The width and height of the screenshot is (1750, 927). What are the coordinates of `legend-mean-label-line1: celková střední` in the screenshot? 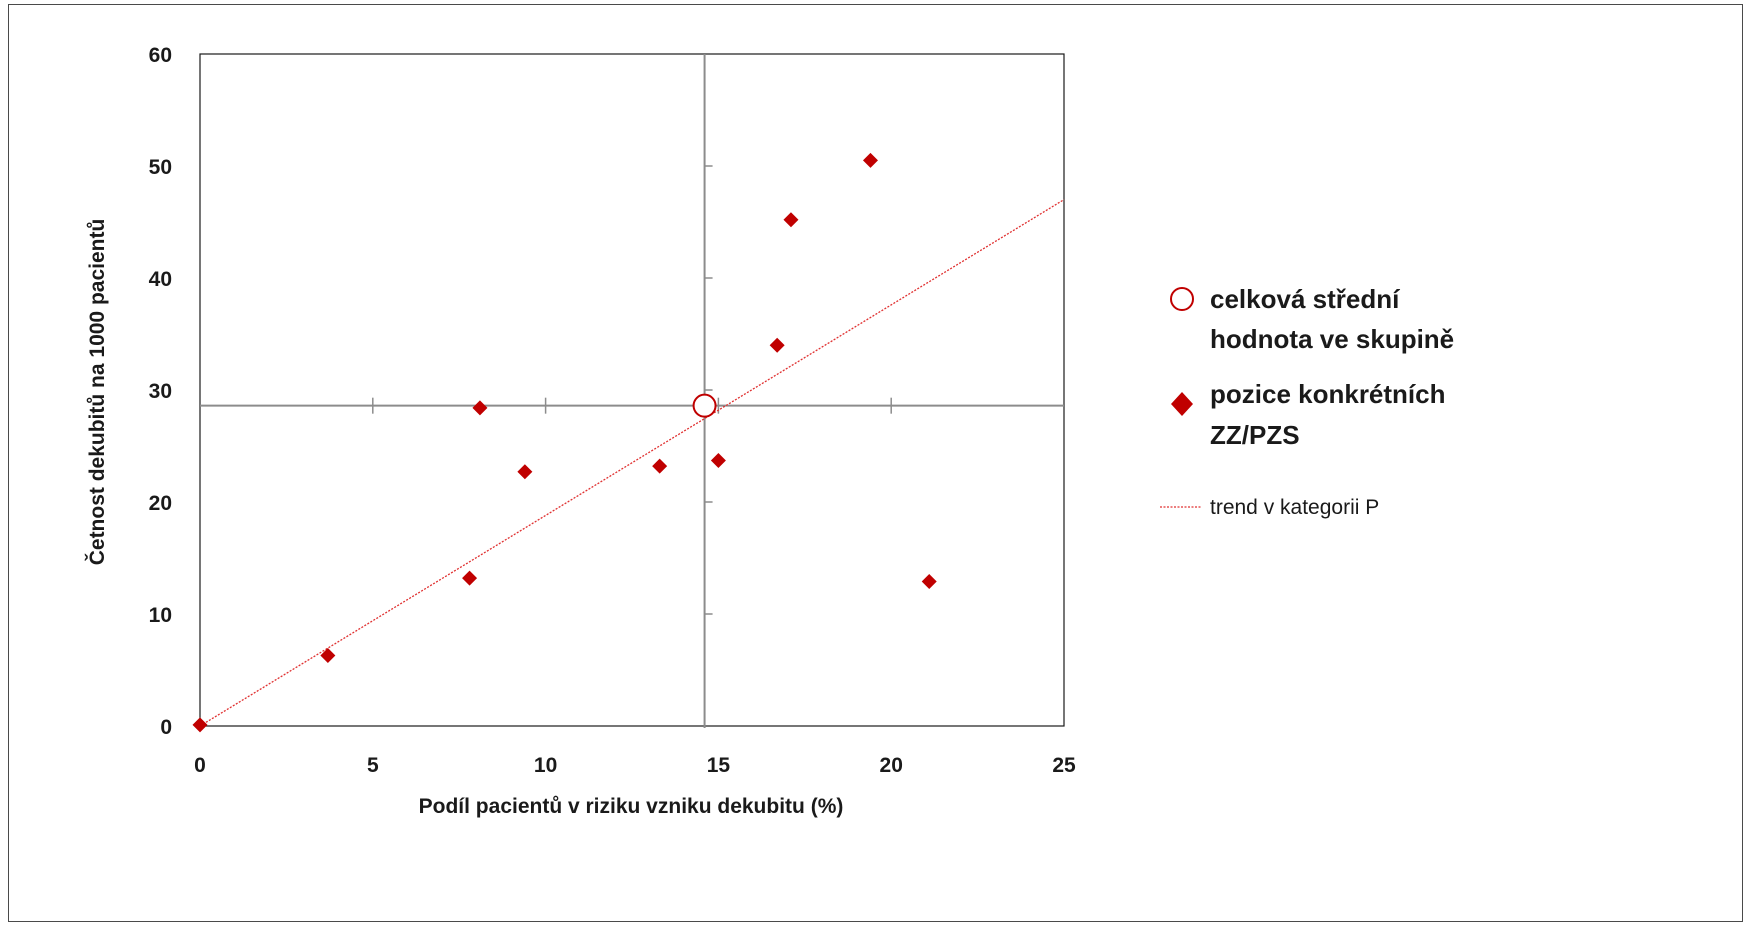 It's located at (1305, 299).